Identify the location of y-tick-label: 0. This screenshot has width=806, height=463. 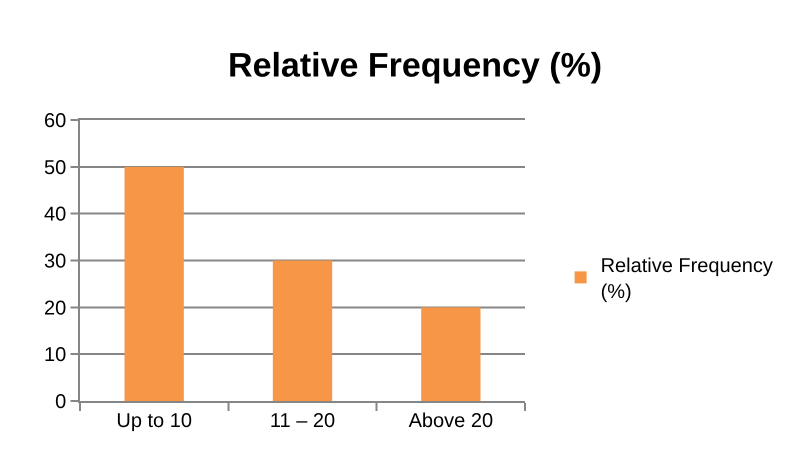
(60, 402).